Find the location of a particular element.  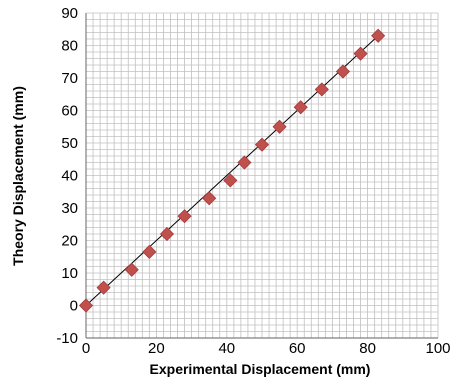

y-tick-label: 90 is located at coordinates (69, 13).